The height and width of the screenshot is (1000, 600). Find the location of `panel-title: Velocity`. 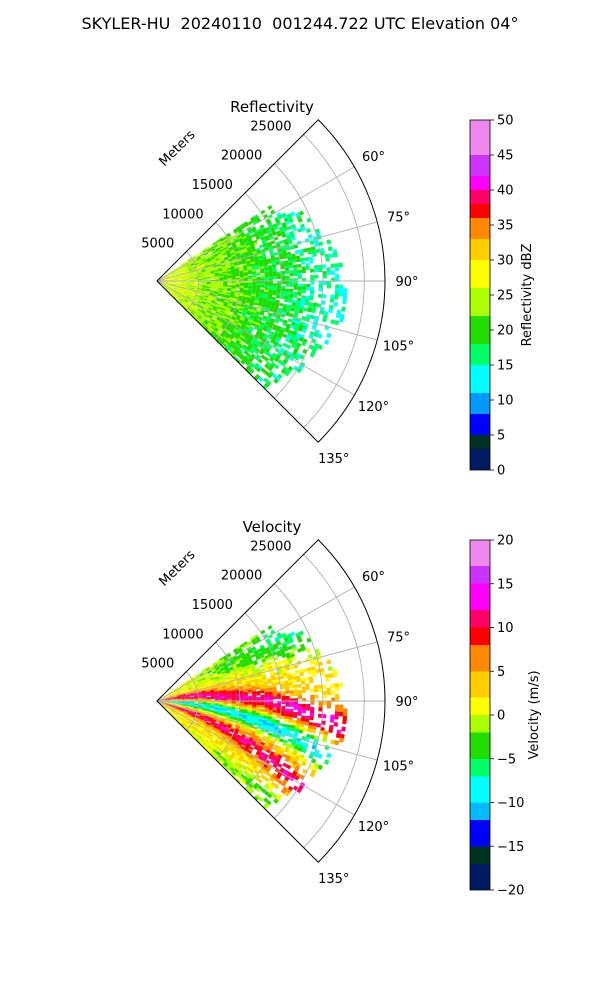

panel-title: Velocity is located at coordinates (272, 527).